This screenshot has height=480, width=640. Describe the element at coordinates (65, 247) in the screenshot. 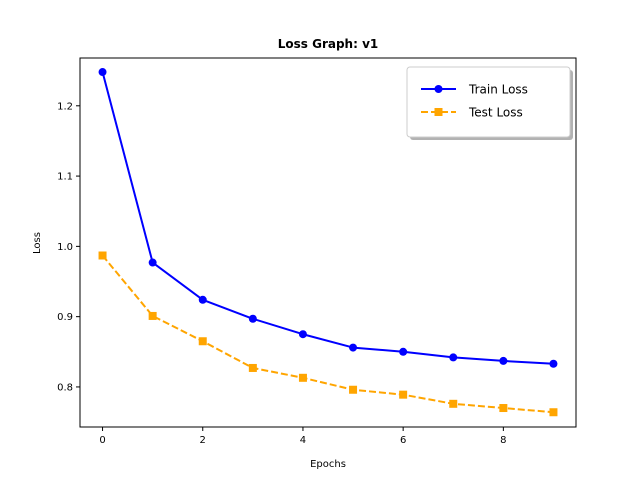

I see `y-tick-label: 1.0` at that location.